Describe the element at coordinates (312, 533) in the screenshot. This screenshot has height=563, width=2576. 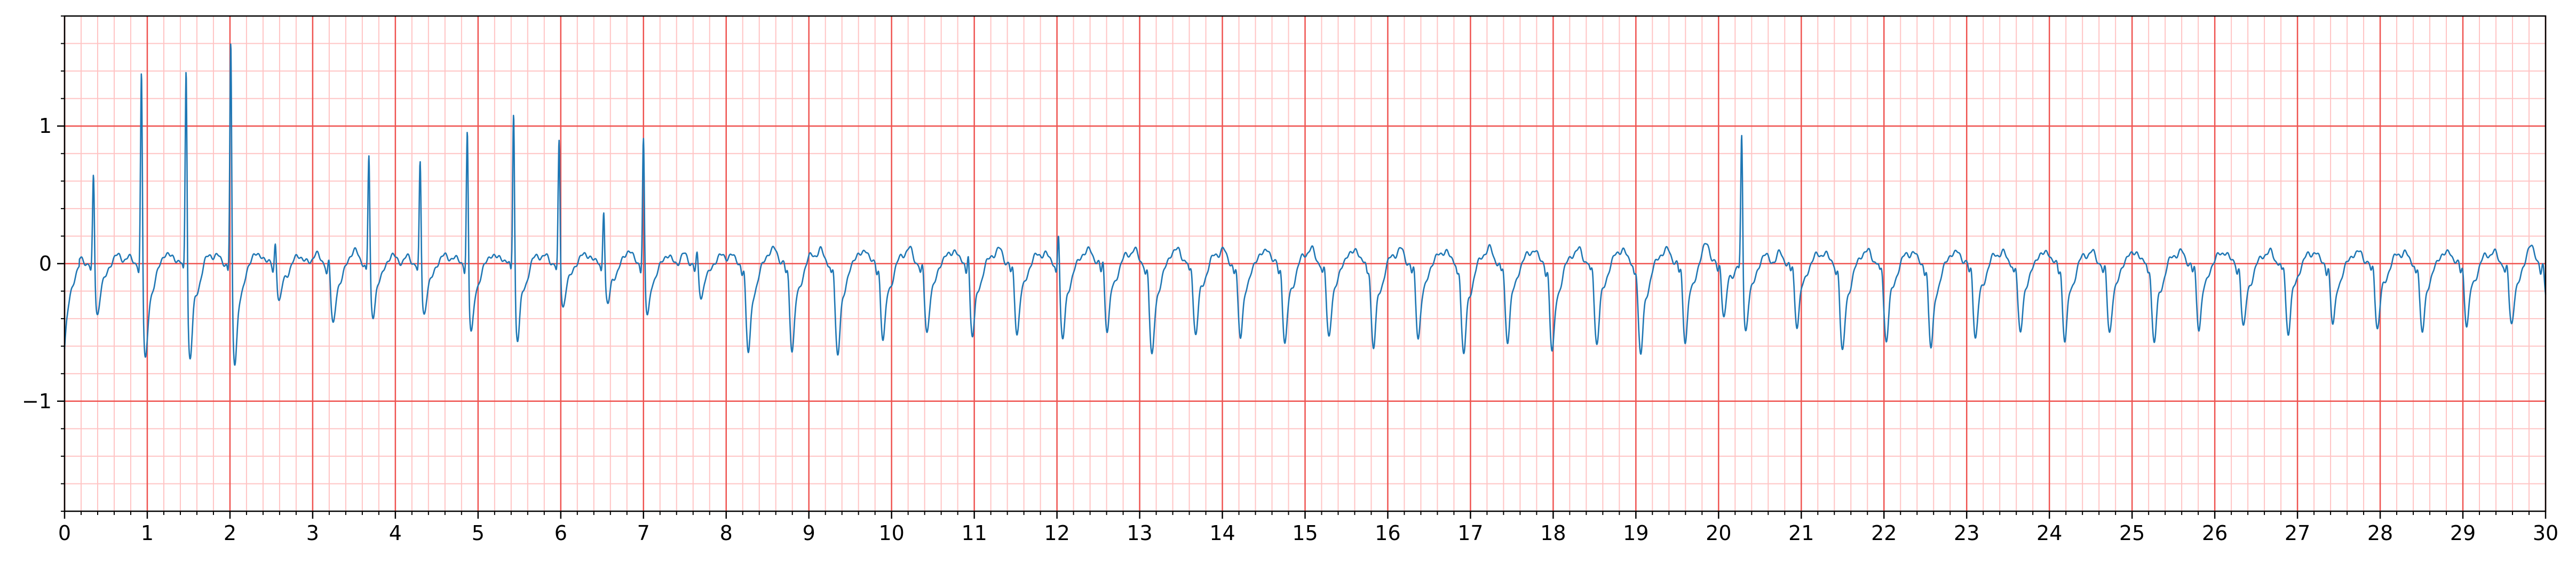
I see `x-tick-label: 3` at that location.